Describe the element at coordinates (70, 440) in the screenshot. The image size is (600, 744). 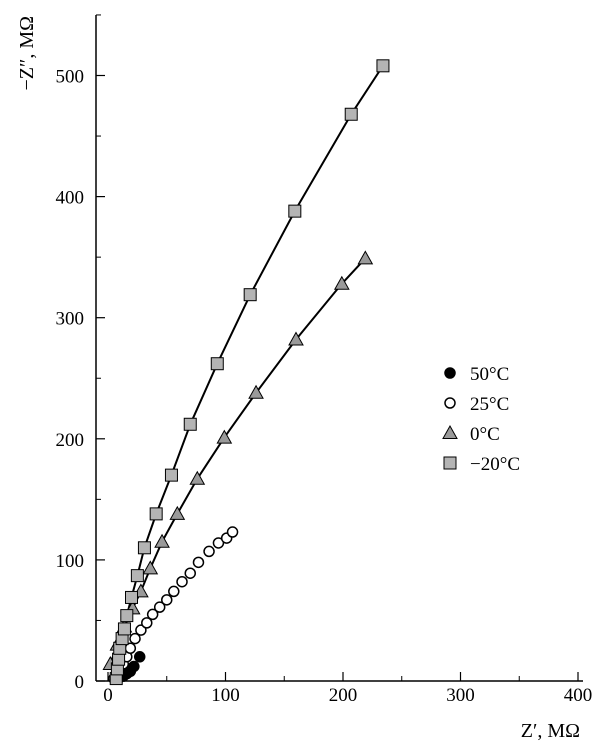
I see `y-tick-label: 200` at that location.